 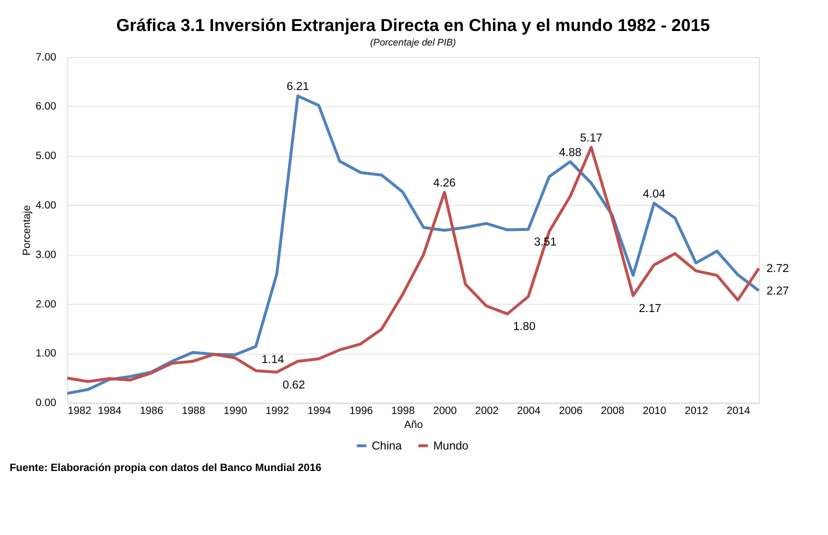 I want to click on data-label: 4.04, so click(x=654, y=194).